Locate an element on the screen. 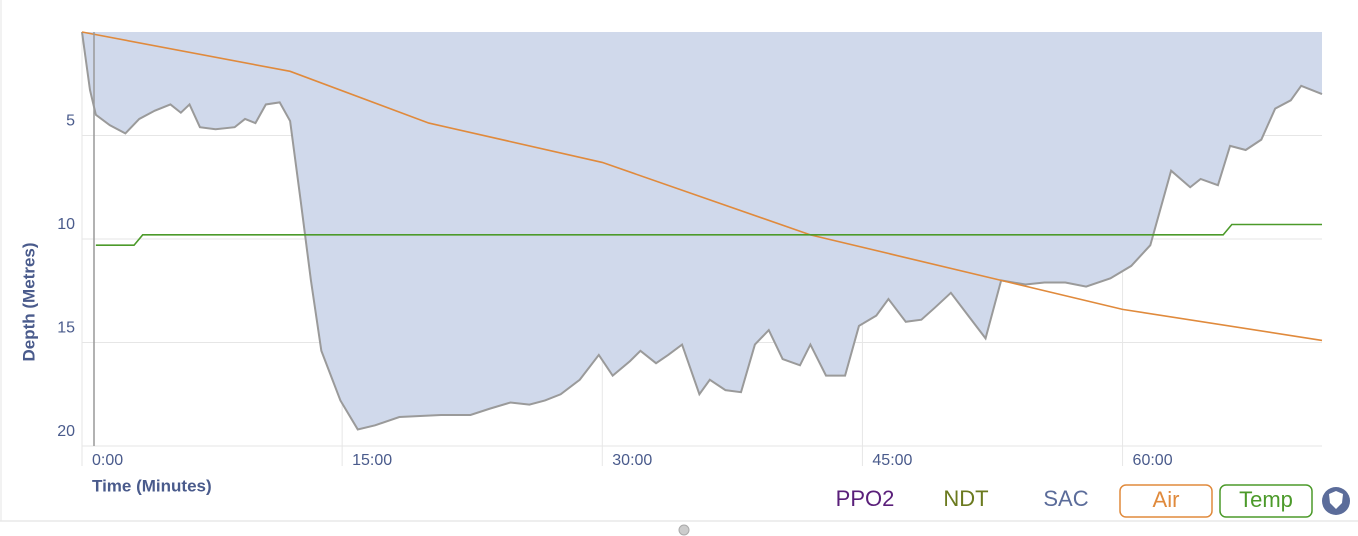 This screenshot has height=536, width=1358. legend-toggle: PPO2 is located at coordinates (865, 498).